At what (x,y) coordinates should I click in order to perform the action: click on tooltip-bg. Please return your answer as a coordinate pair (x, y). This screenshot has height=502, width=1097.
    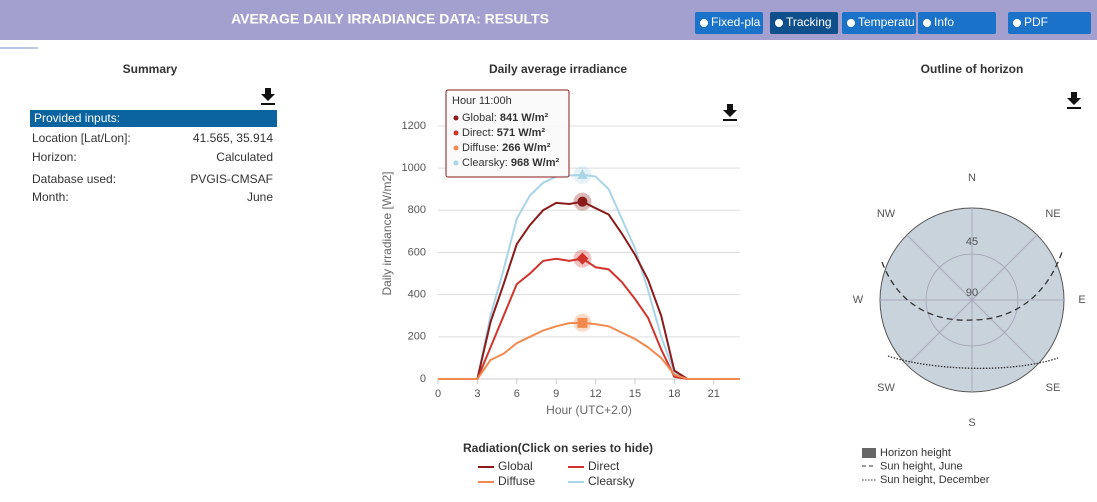
    Looking at the image, I should click on (507, 133).